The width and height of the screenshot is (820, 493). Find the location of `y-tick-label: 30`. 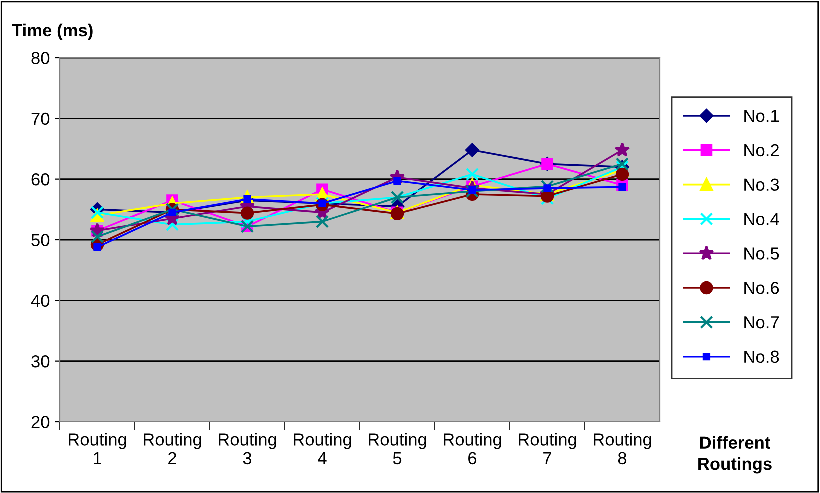

y-tick-label: 30 is located at coordinates (41, 362).